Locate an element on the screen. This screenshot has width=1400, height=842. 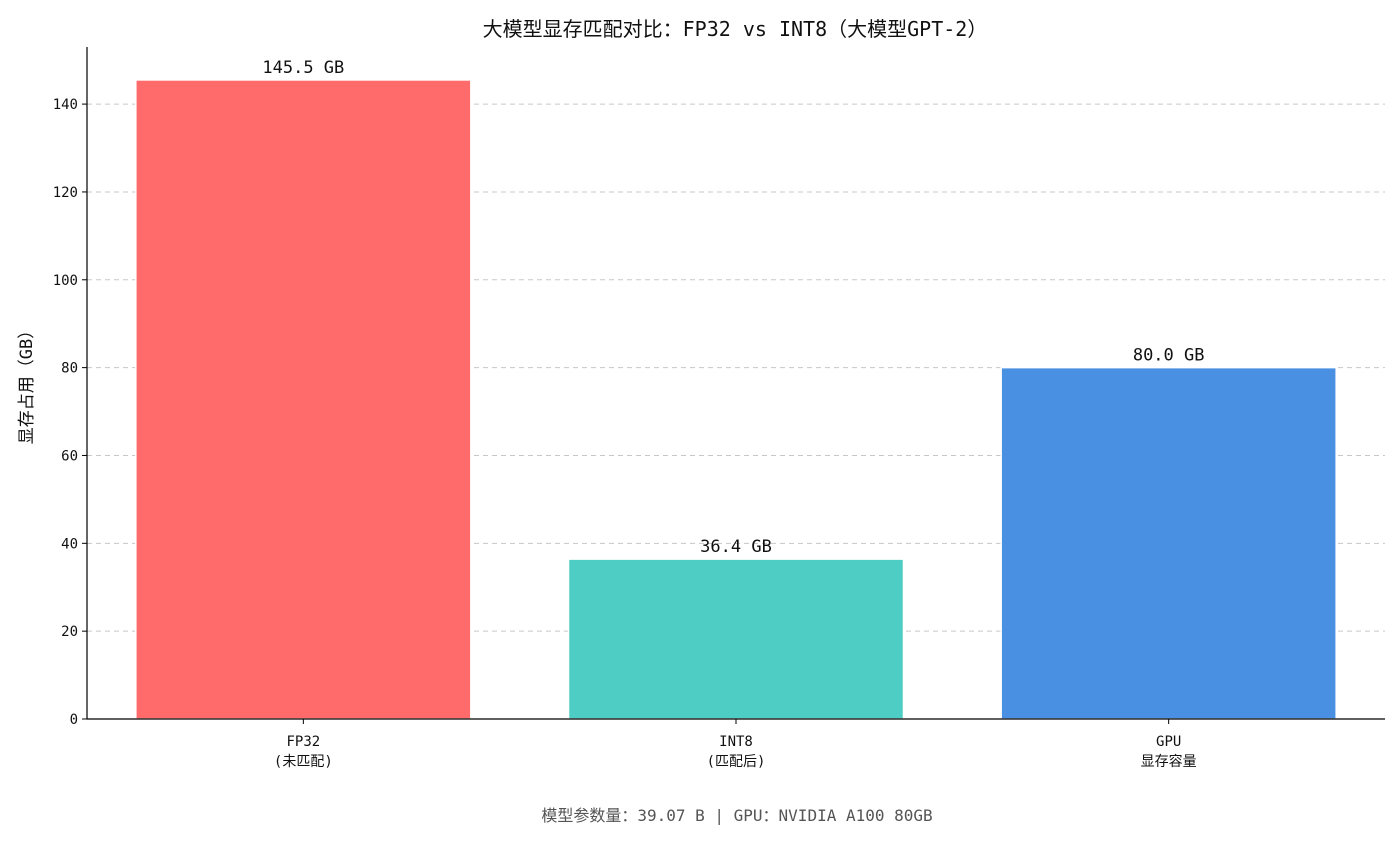
x-tick-label: GPU is located at coordinates (1168, 742).